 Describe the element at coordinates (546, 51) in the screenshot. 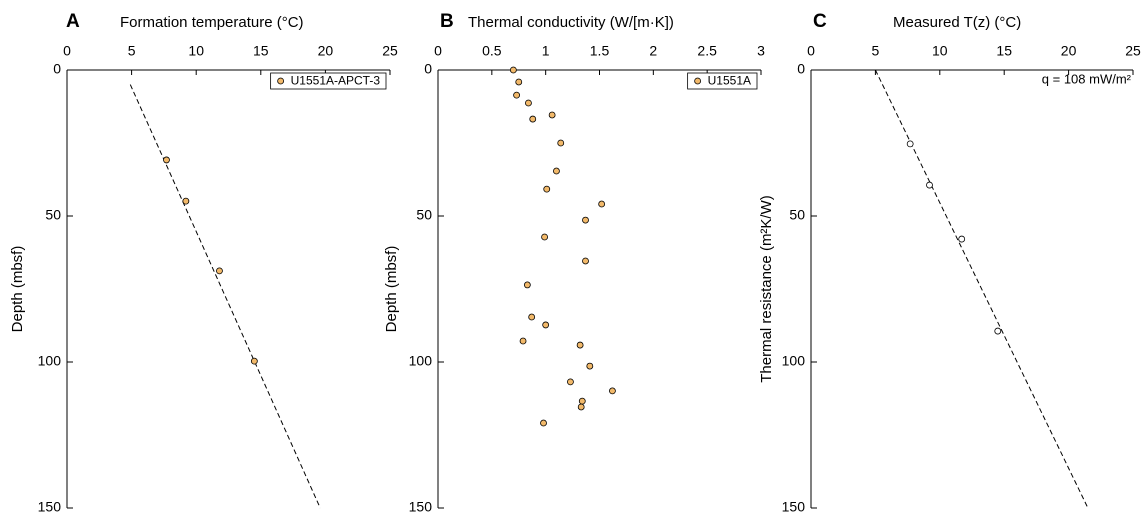

I see `x-tick-label: 1` at that location.